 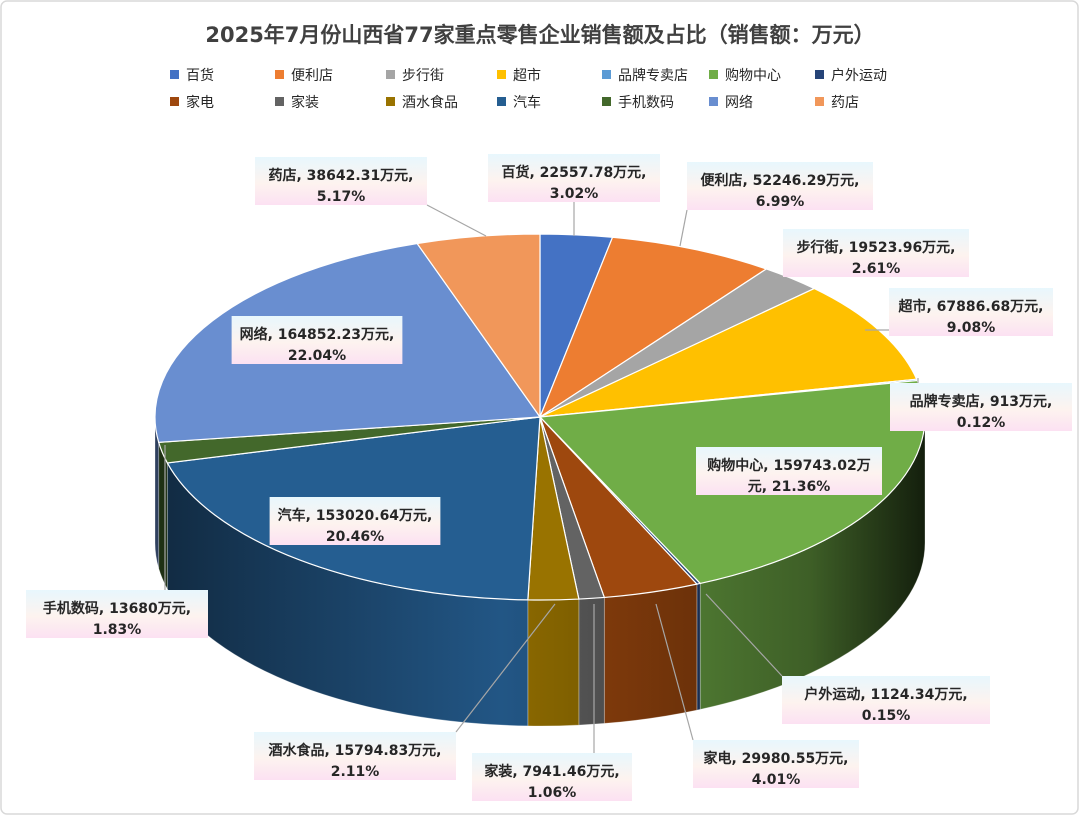 I want to click on data-label-text: 4.01%, so click(x=776, y=780).